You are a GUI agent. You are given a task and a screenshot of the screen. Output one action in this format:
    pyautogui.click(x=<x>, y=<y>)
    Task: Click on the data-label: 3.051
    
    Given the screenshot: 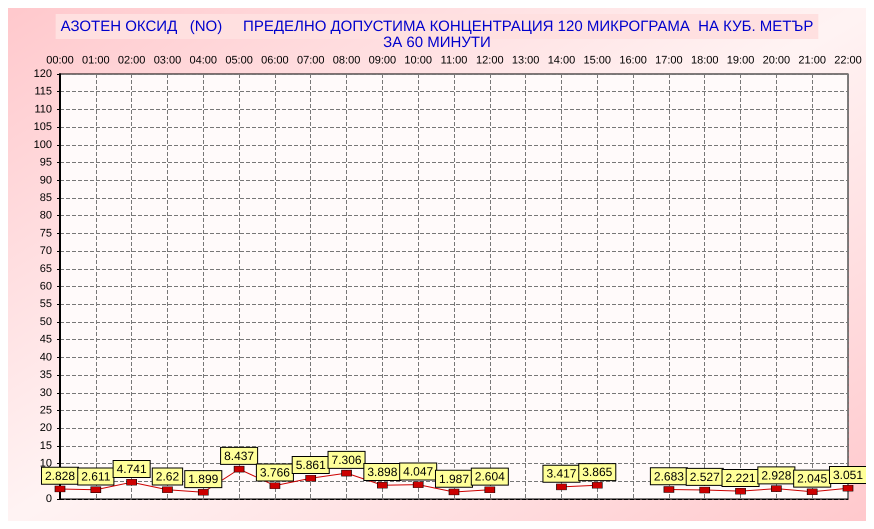 What is the action you would take?
    pyautogui.click(x=848, y=475)
    